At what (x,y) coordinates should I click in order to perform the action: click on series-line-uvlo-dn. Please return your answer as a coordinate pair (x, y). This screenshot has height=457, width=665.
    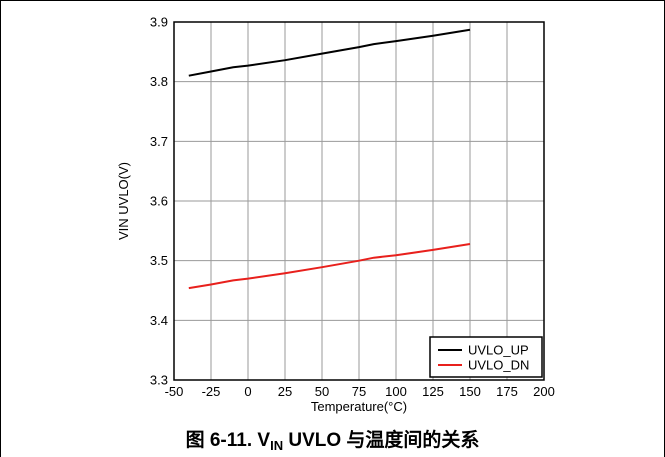
    Looking at the image, I should click on (329, 266).